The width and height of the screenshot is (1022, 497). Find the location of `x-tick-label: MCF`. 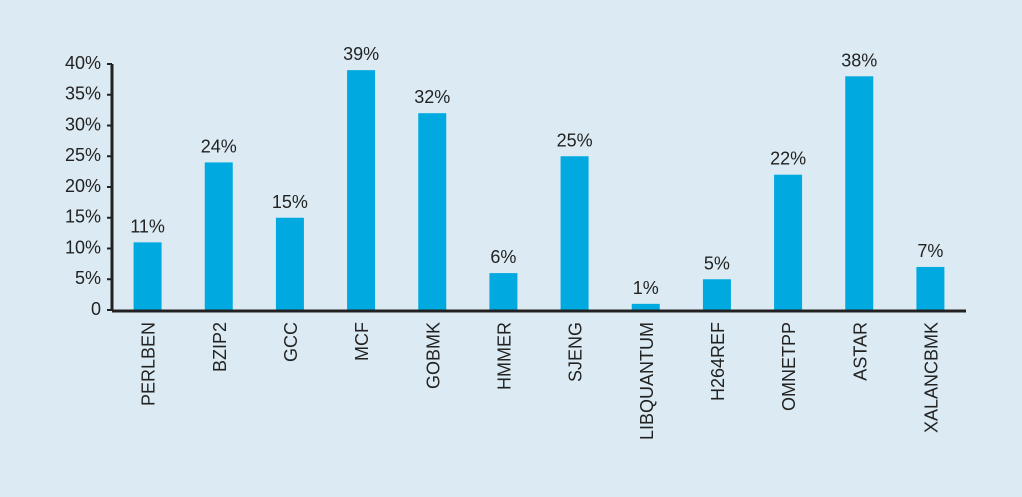

x-tick-label: MCF is located at coordinates (362, 341).